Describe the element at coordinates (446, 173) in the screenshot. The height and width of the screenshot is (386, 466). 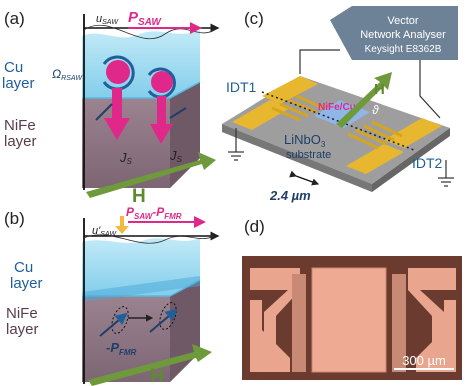
I see `ground-symbol-right` at that location.